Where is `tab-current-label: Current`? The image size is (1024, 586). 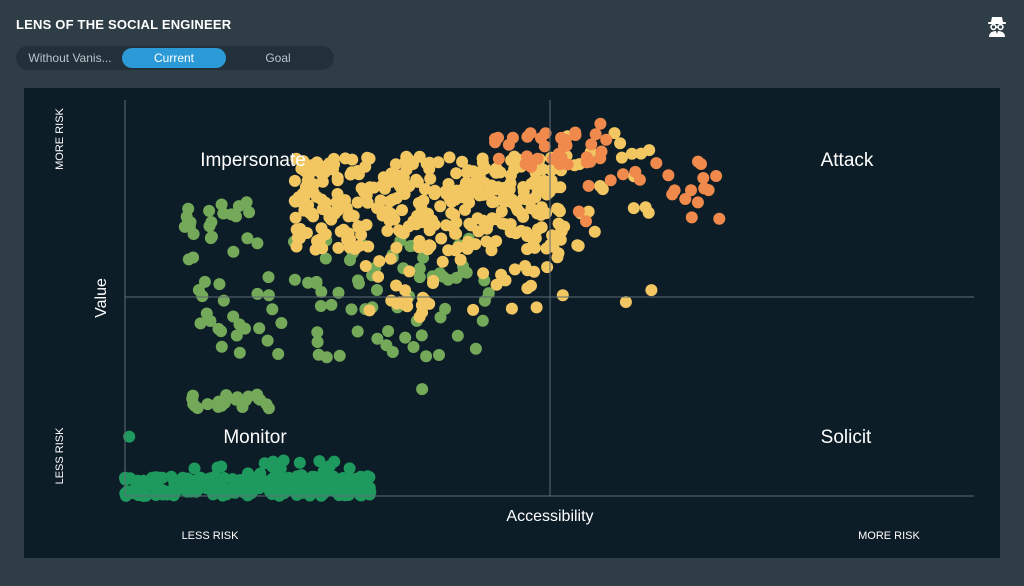
tab-current-label: Current is located at coordinates (173, 58).